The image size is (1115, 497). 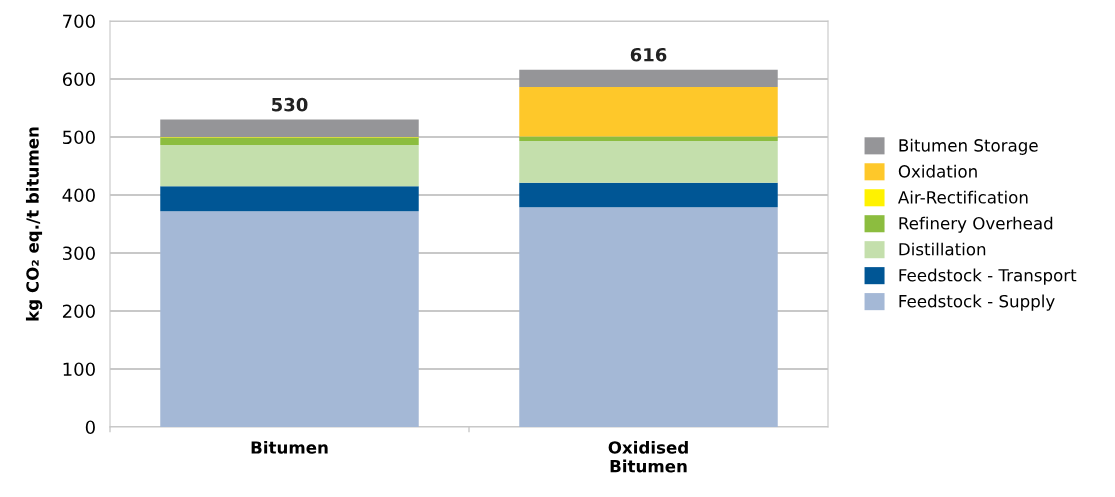 What do you see at coordinates (289, 447) in the screenshot?
I see `x-tick-label: Bitumen` at bounding box center [289, 447].